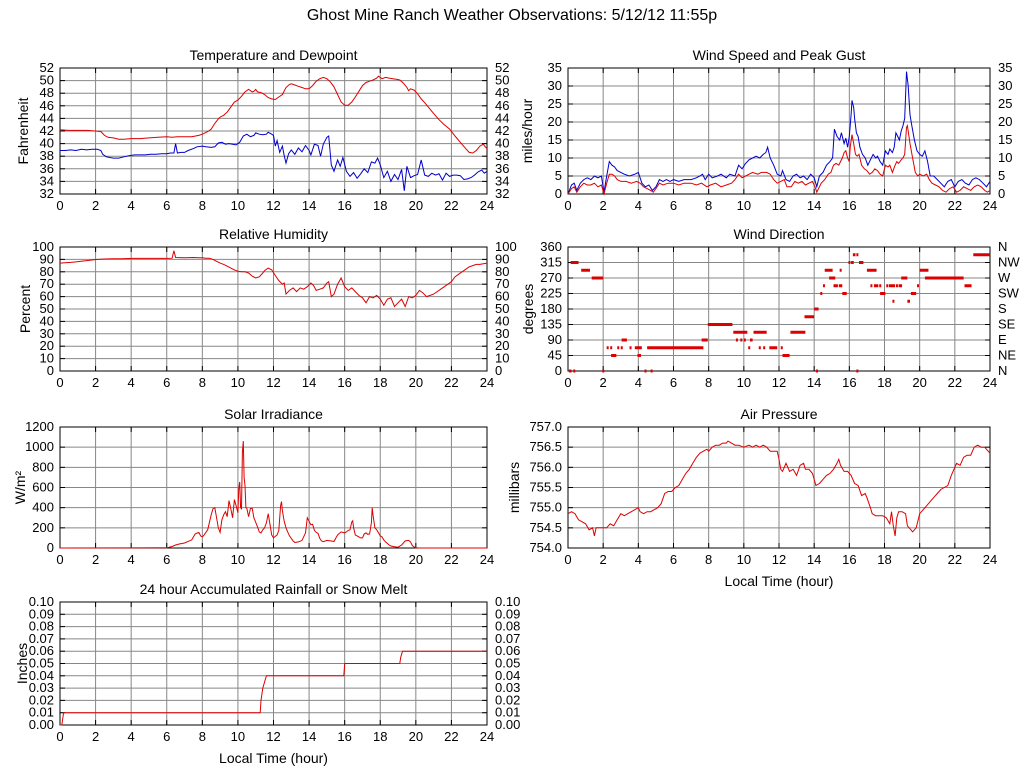  I want to click on svg-text: 756.0, so click(545, 466).